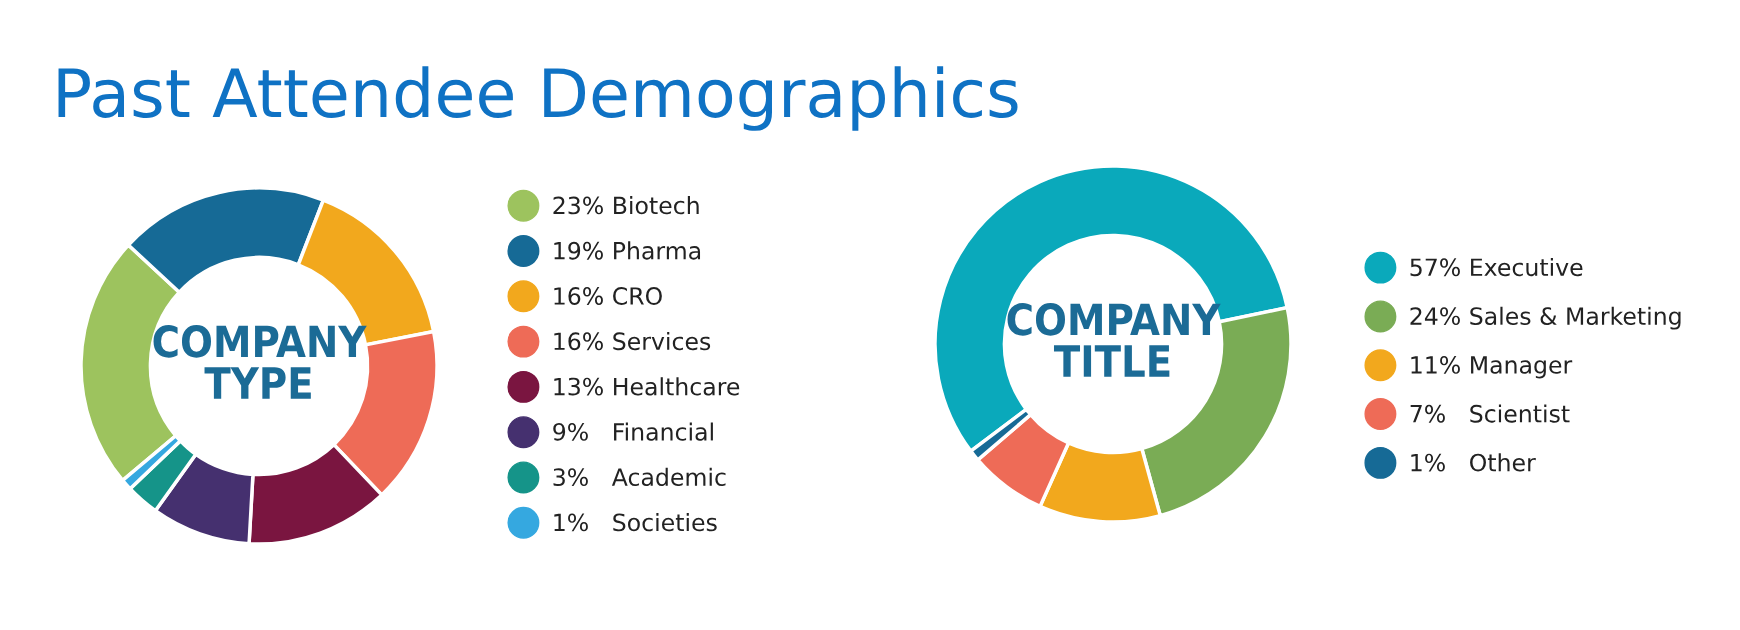  I want to click on legend-label: 7% Scientist, so click(1490, 413).